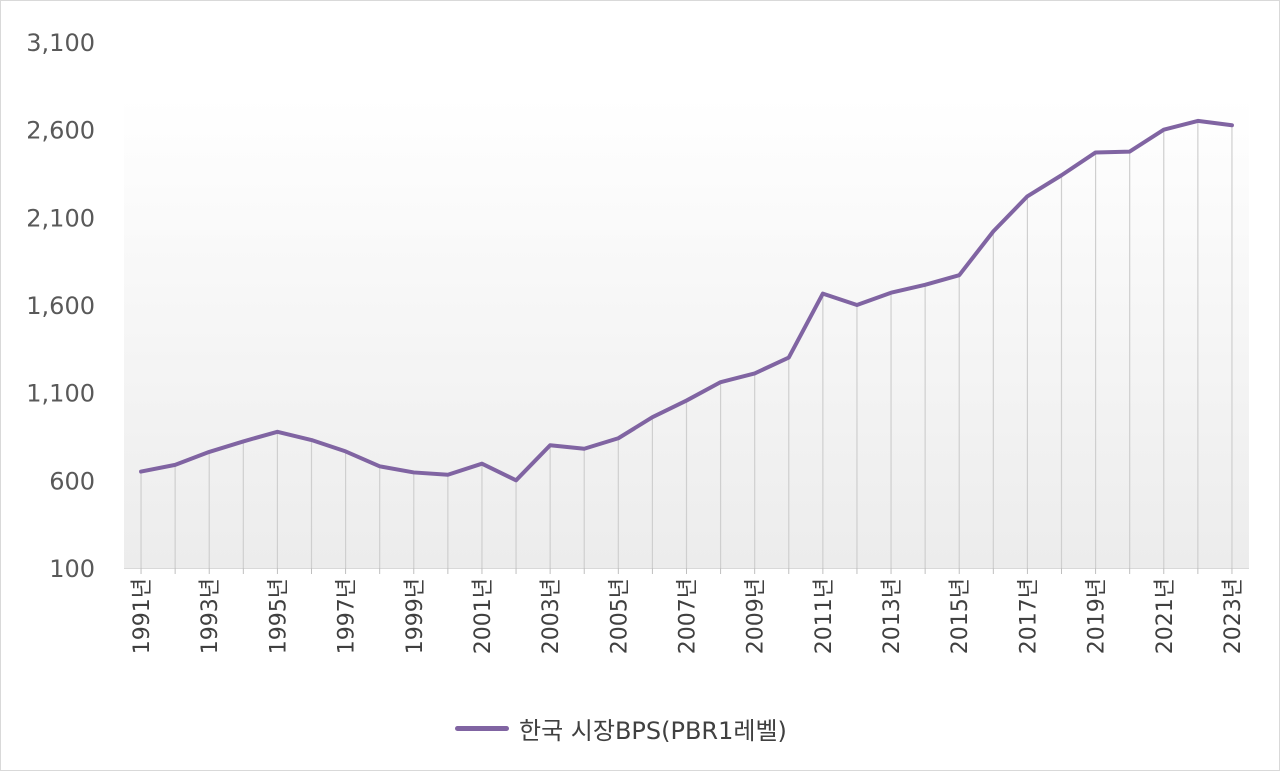  I want to click on x-tick-label: 2007년, so click(688, 616).